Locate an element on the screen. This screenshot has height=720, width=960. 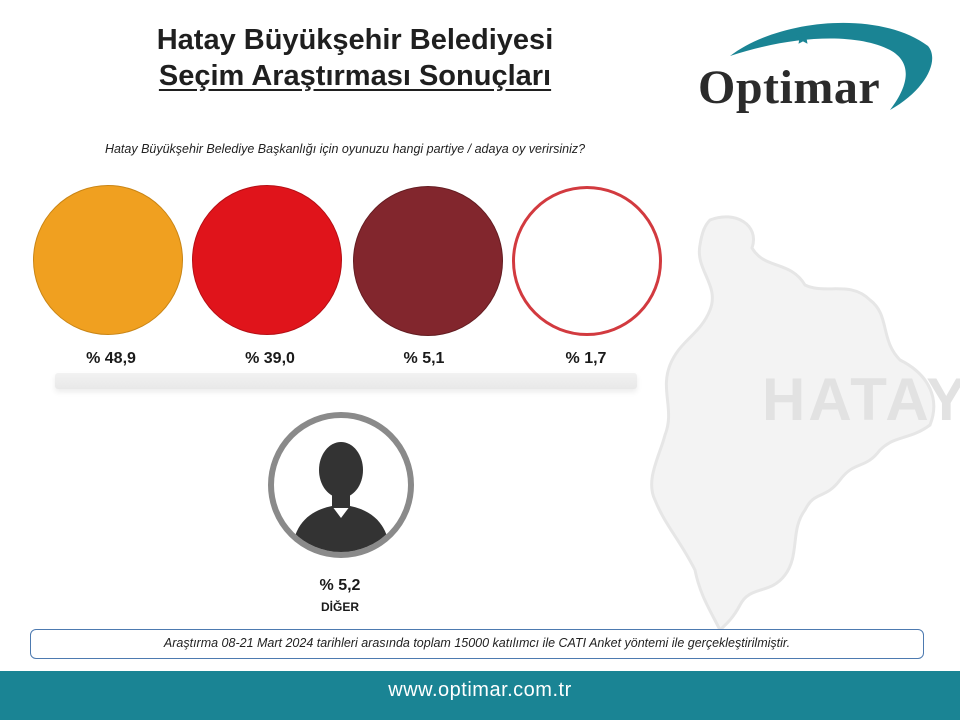
results-shelf is located at coordinates (346, 381).